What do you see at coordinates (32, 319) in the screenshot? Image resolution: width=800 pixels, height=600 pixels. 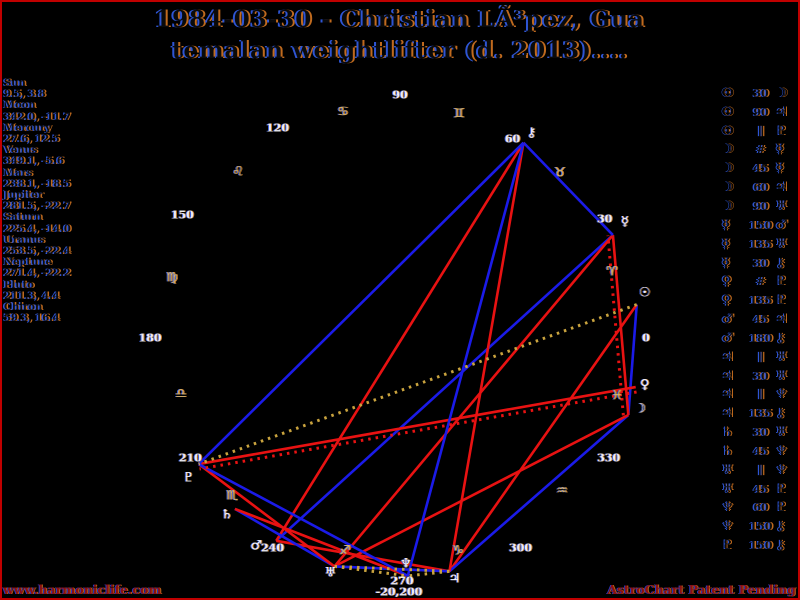 I see `planet-coords: 59.3, 16.4` at bounding box center [32, 319].